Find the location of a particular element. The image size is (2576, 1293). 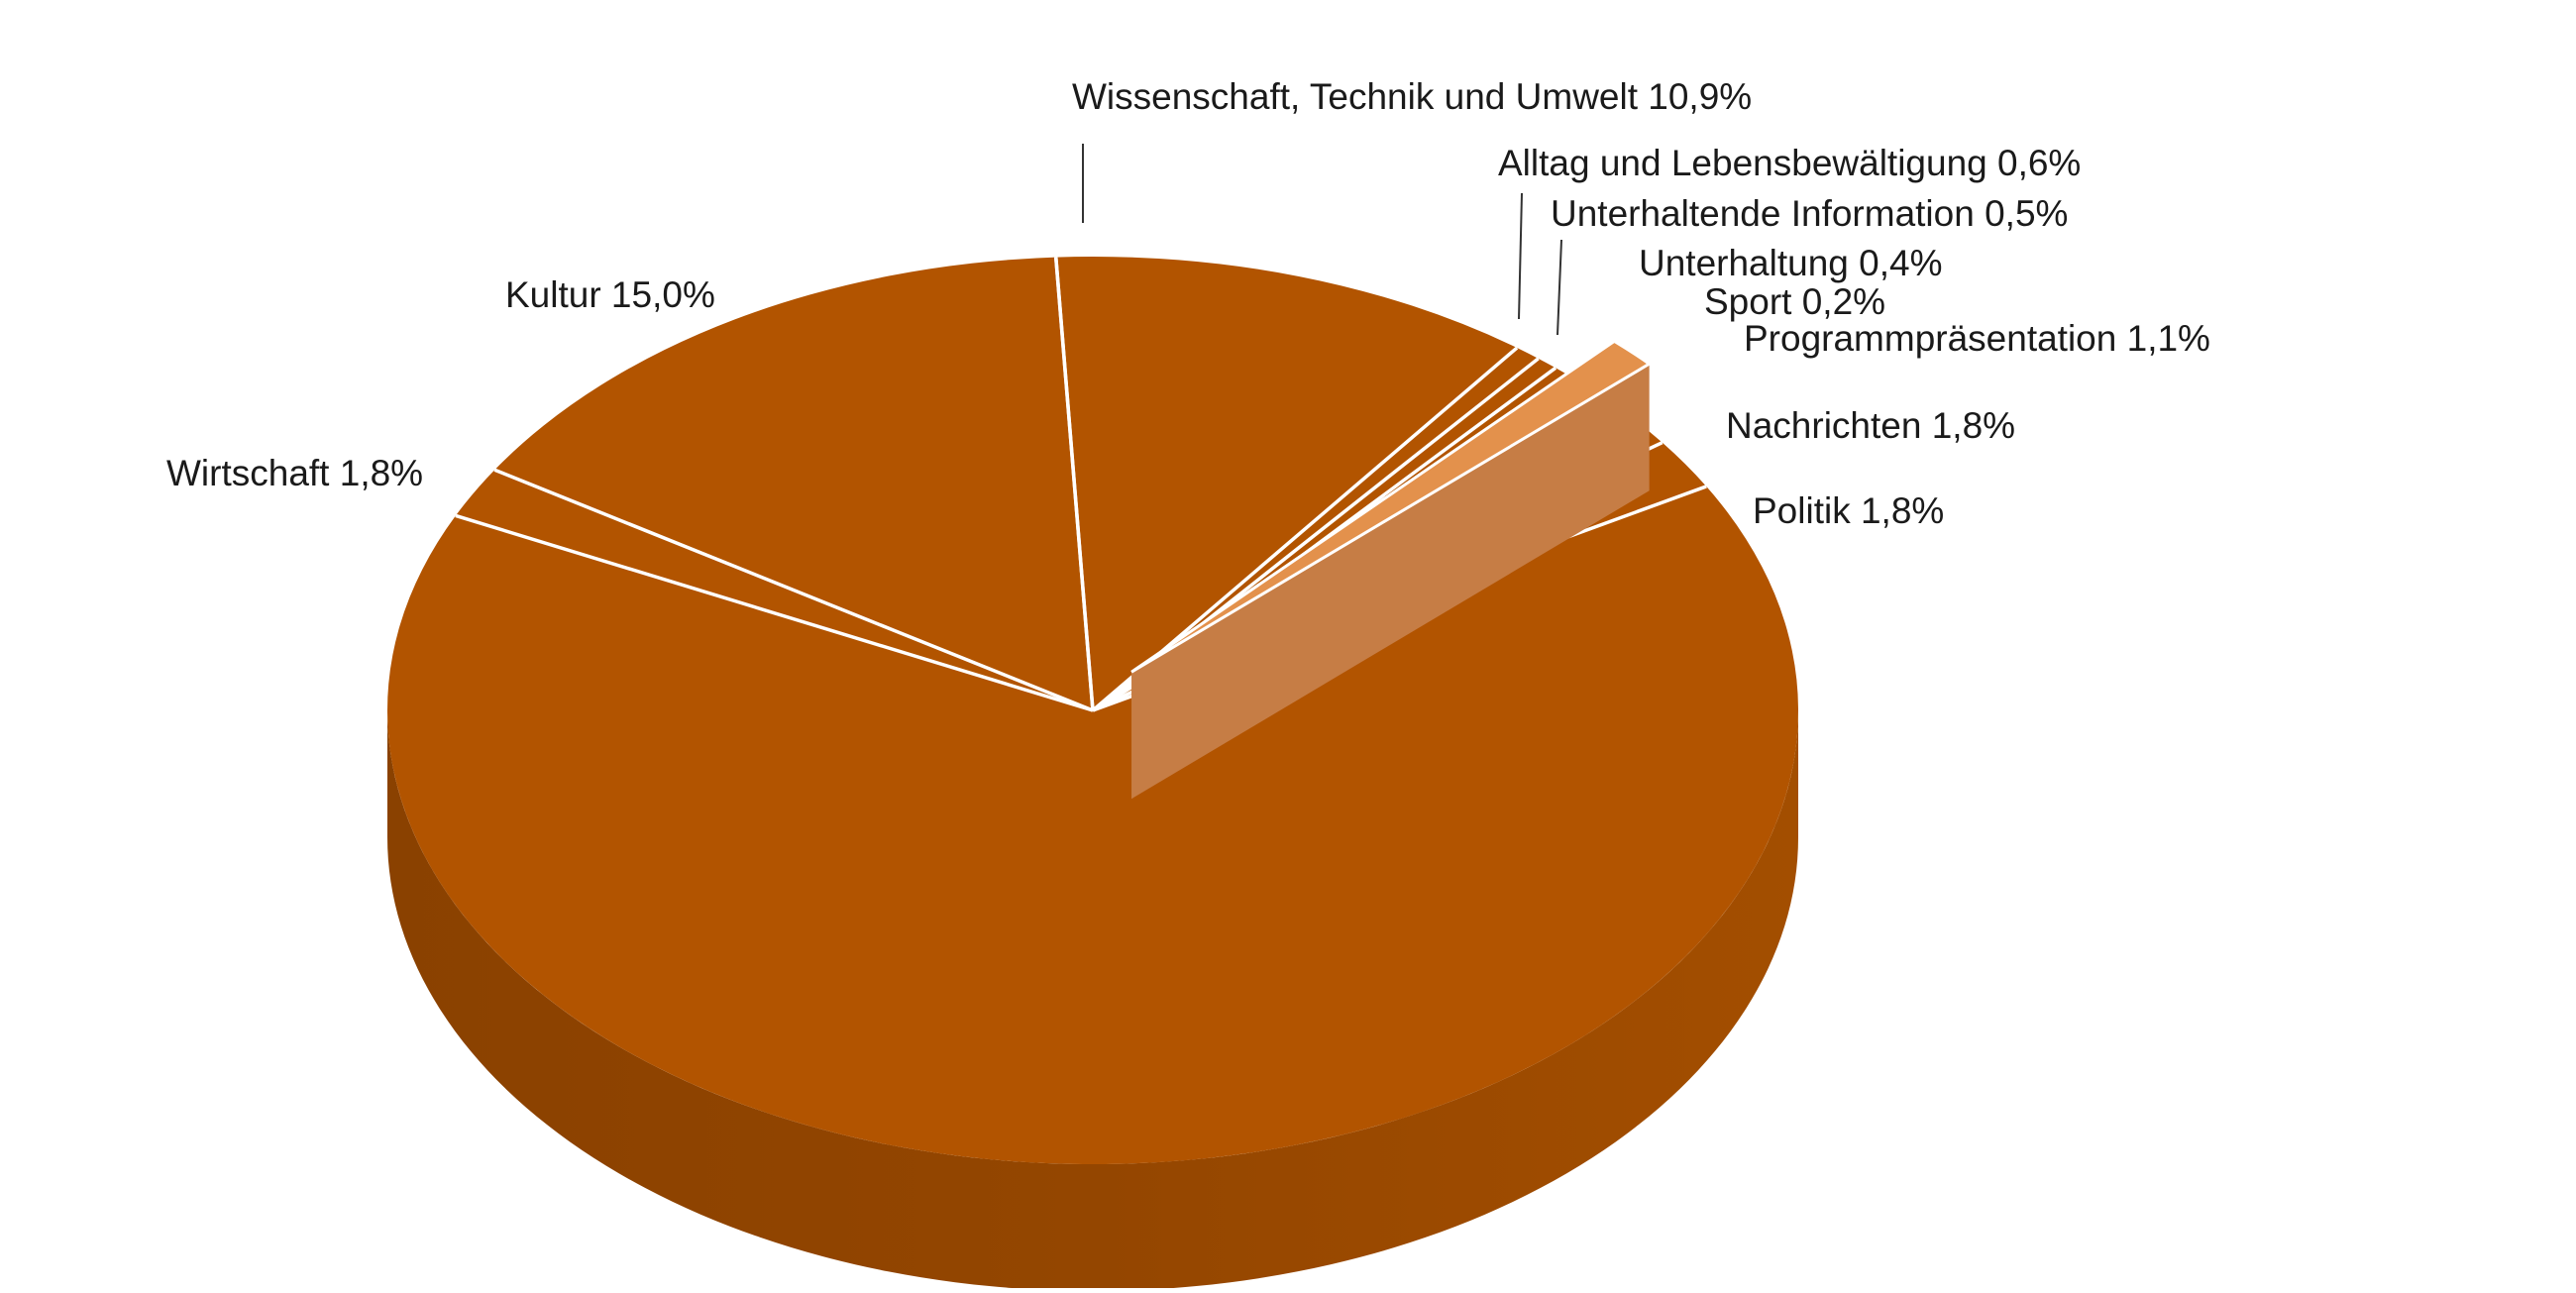

exploded-slice-side is located at coordinates (1390, 582).